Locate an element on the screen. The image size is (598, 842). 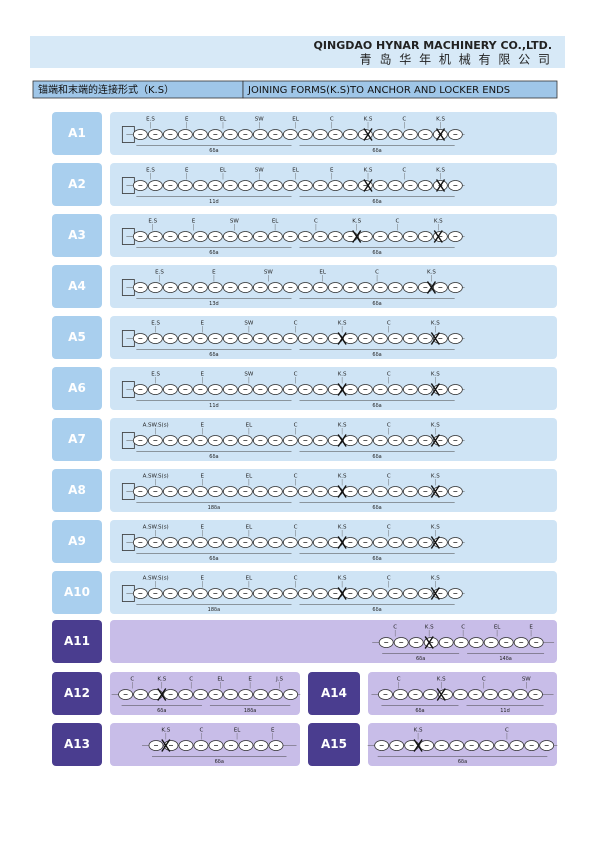
dim-label: 14δa is located at coordinates (505, 659).